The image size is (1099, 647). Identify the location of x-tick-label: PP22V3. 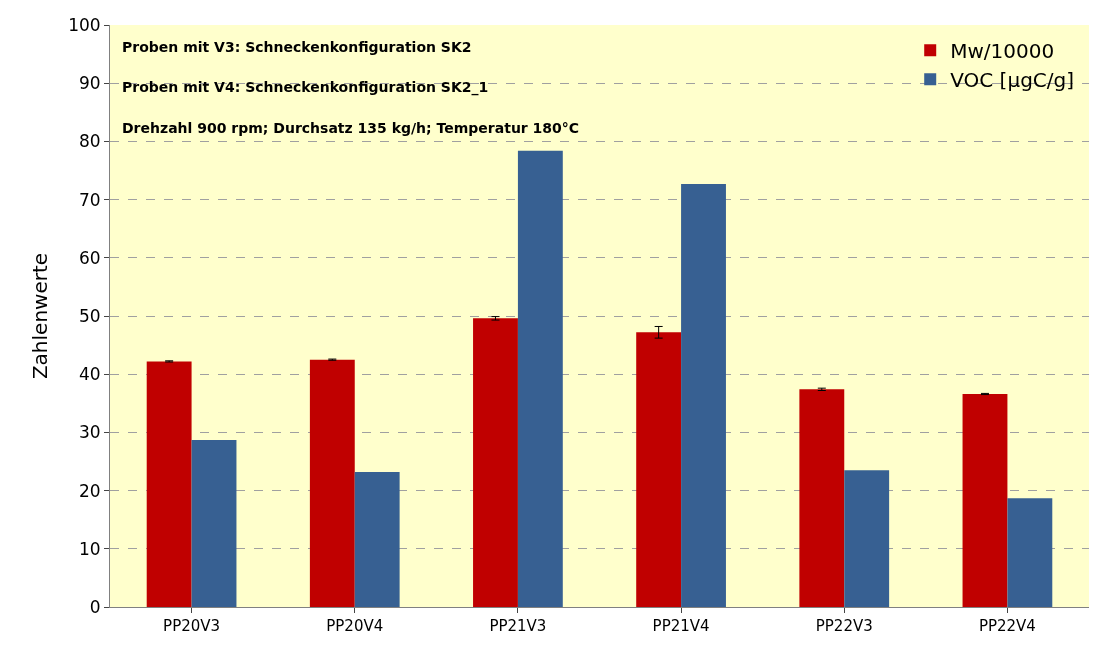
(844, 626).